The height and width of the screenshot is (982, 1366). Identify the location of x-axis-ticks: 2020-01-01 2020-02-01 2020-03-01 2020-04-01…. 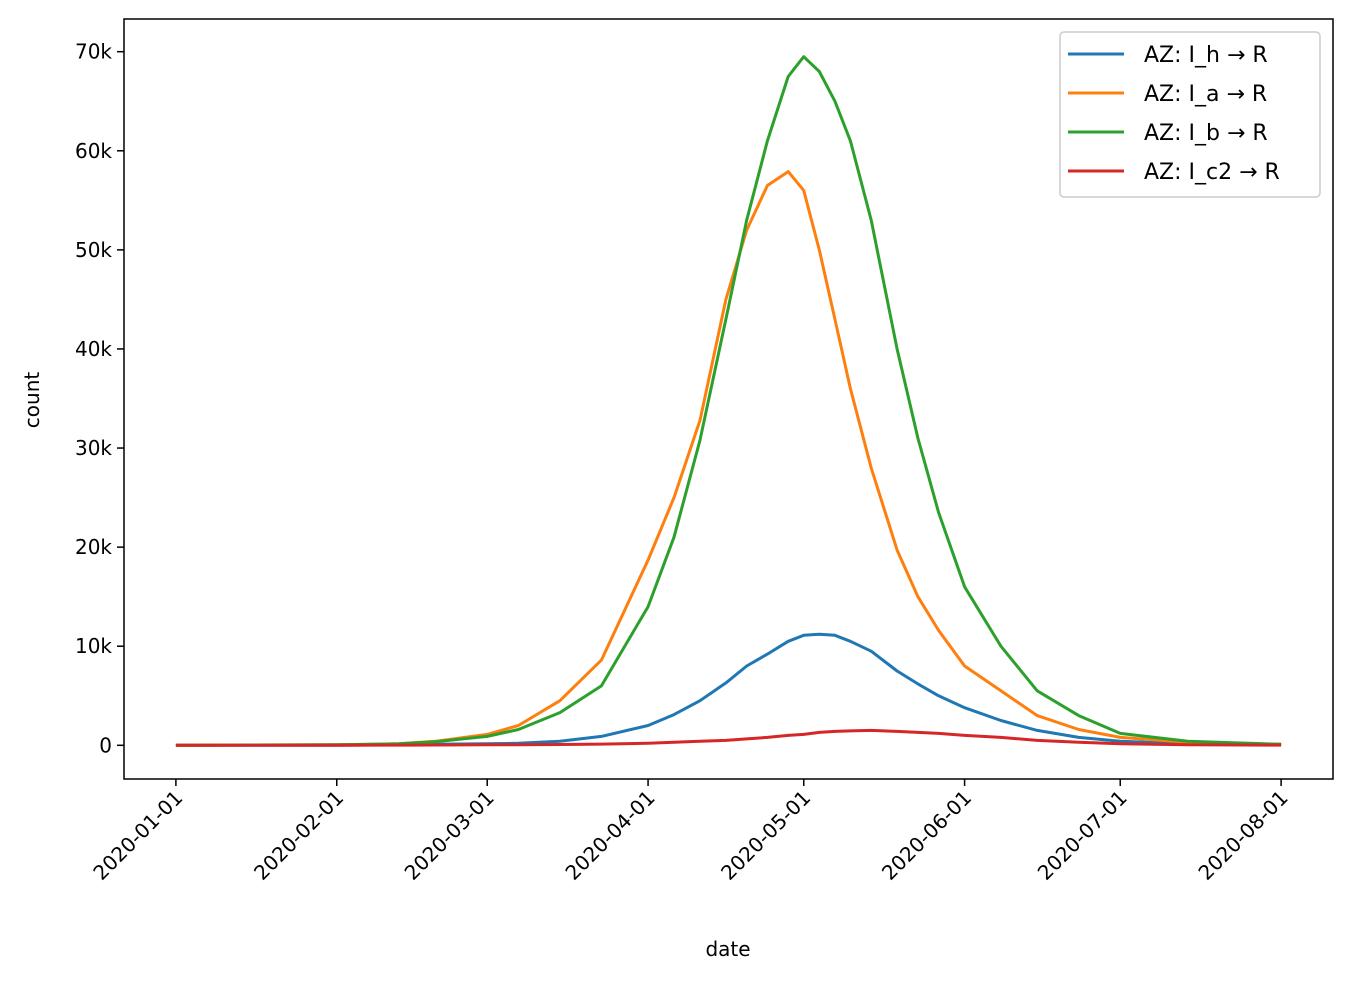
(690, 832).